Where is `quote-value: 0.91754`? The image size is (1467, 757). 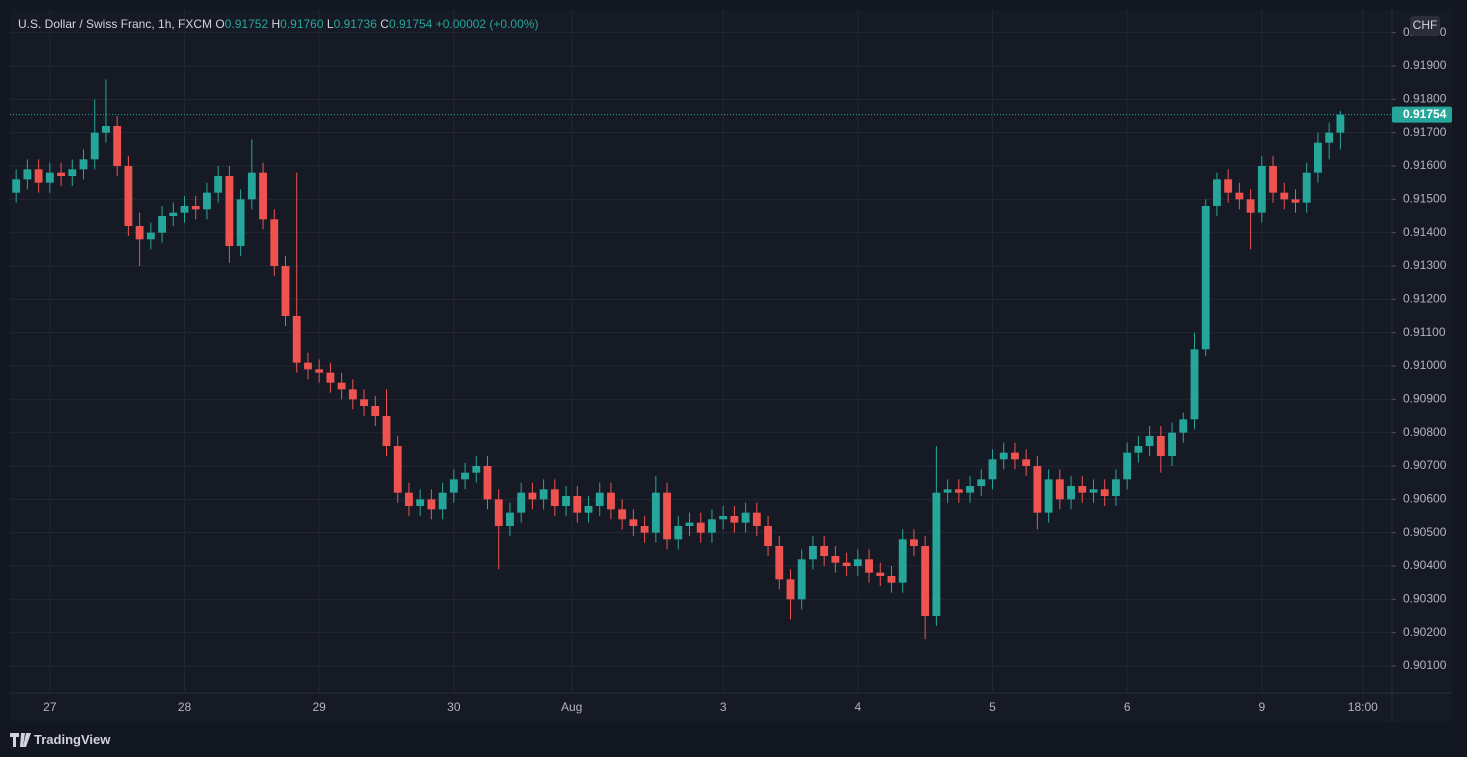
quote-value: 0.91754 is located at coordinates (410, 24).